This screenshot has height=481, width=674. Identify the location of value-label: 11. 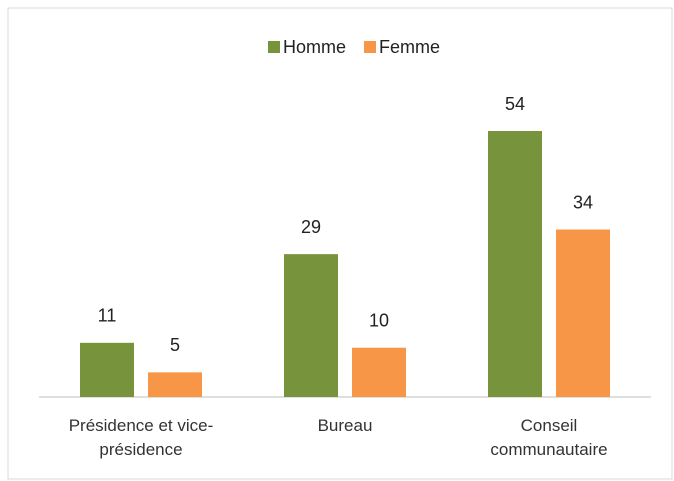
(107, 316).